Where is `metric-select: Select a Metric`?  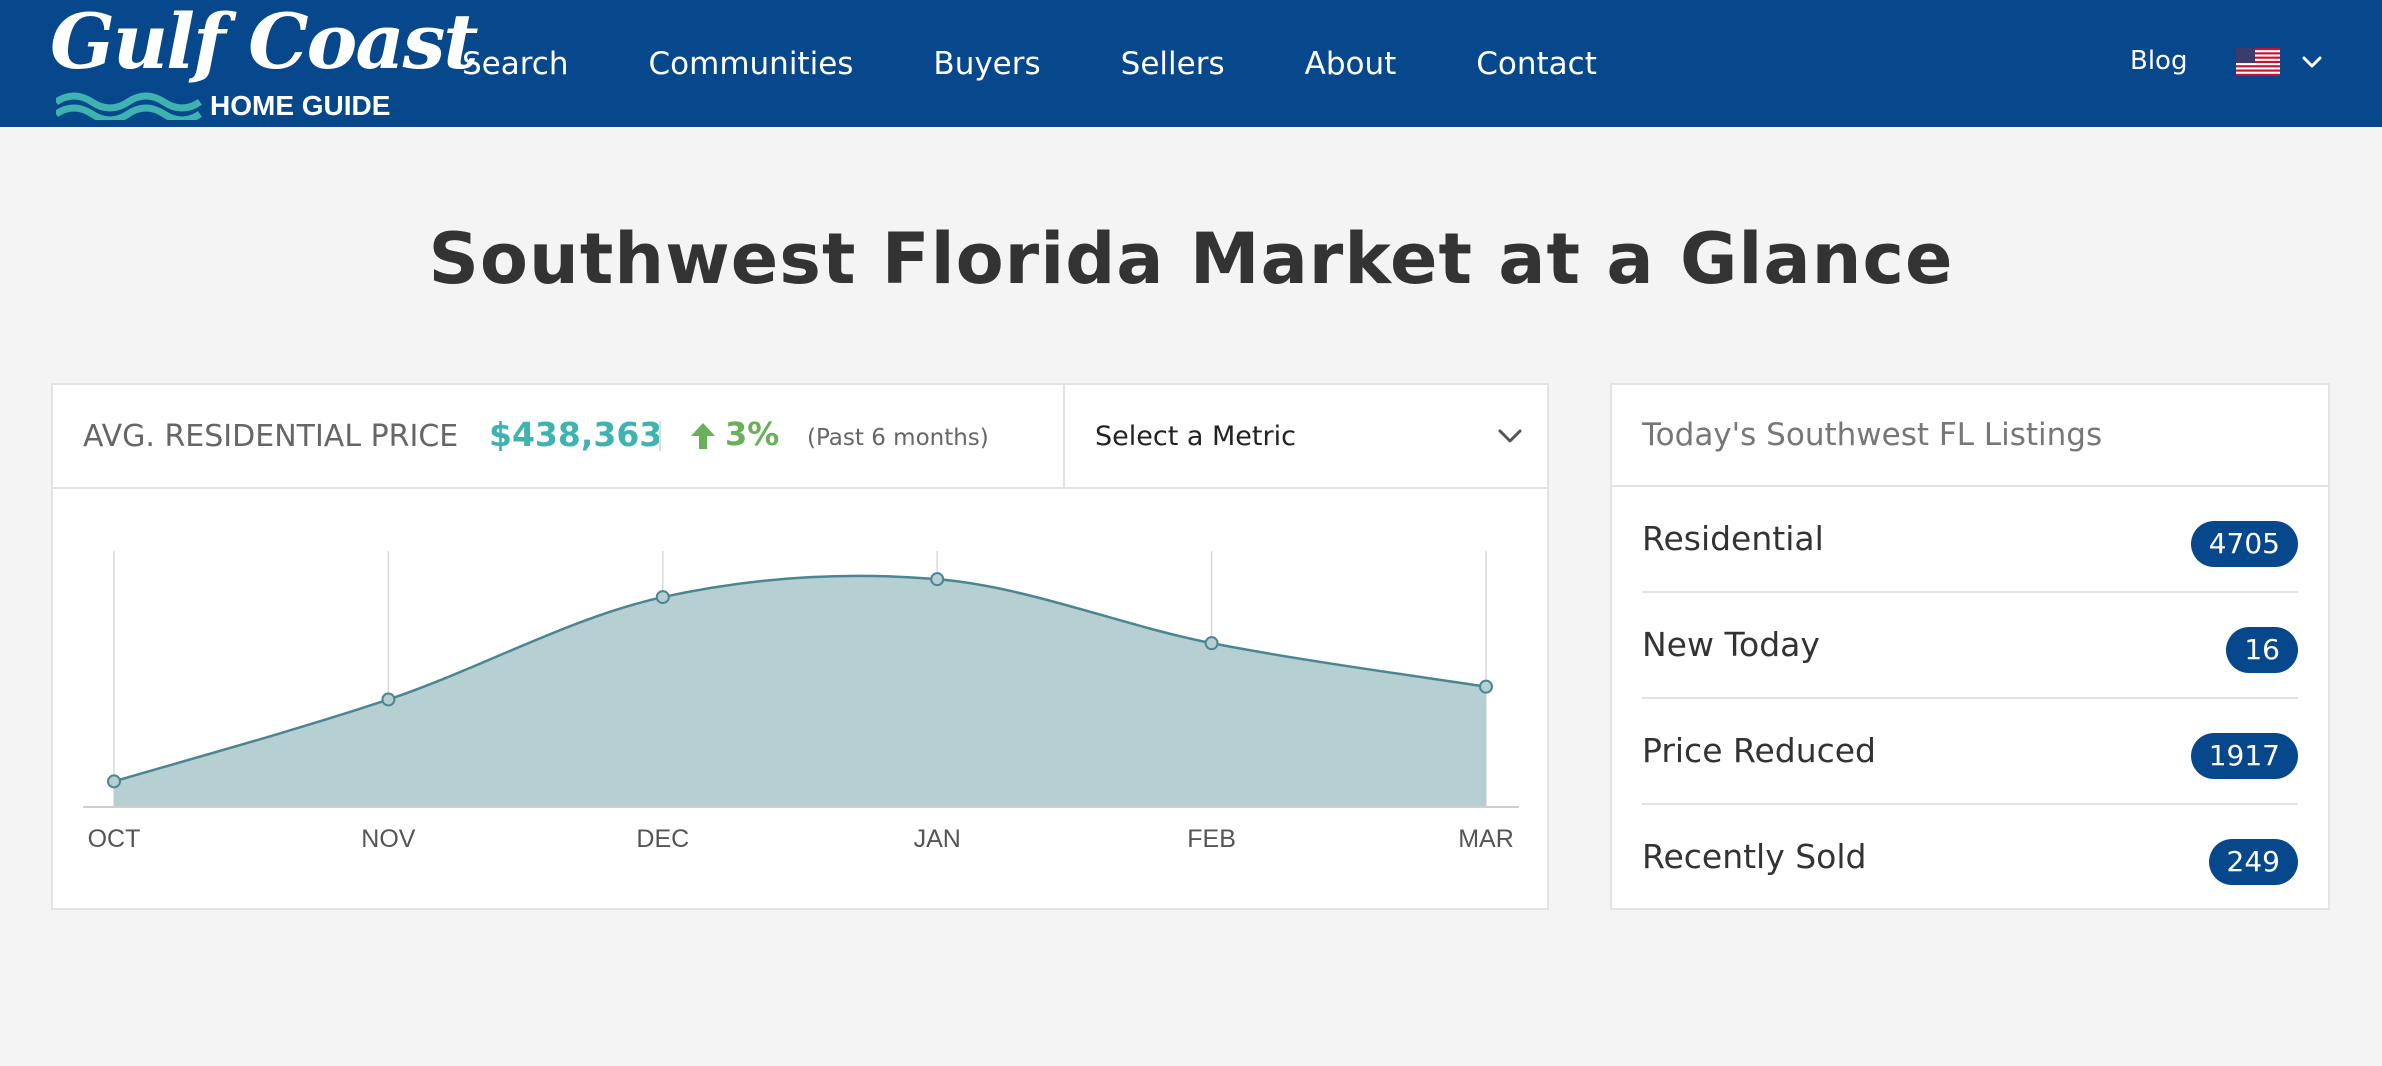 metric-select: Select a Metric is located at coordinates (1306, 436).